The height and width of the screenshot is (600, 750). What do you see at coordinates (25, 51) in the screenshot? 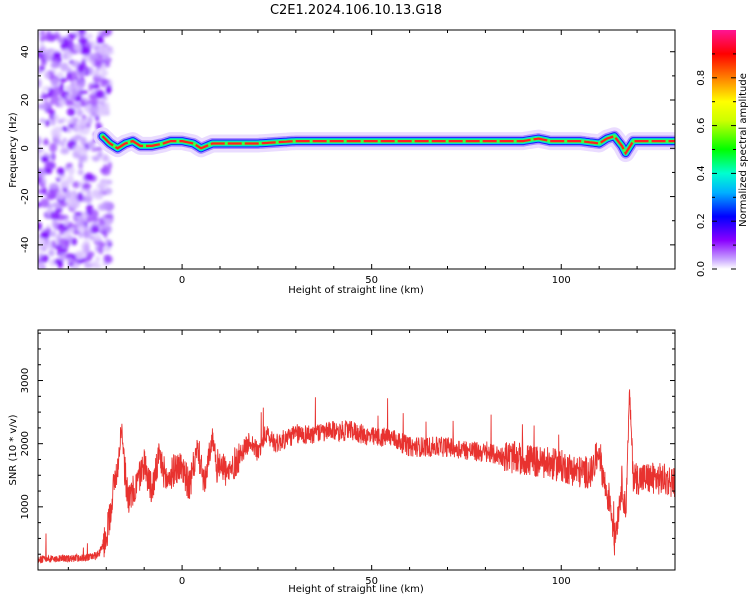
I see `spectrogram-y-tick-label: 40` at bounding box center [25, 51].